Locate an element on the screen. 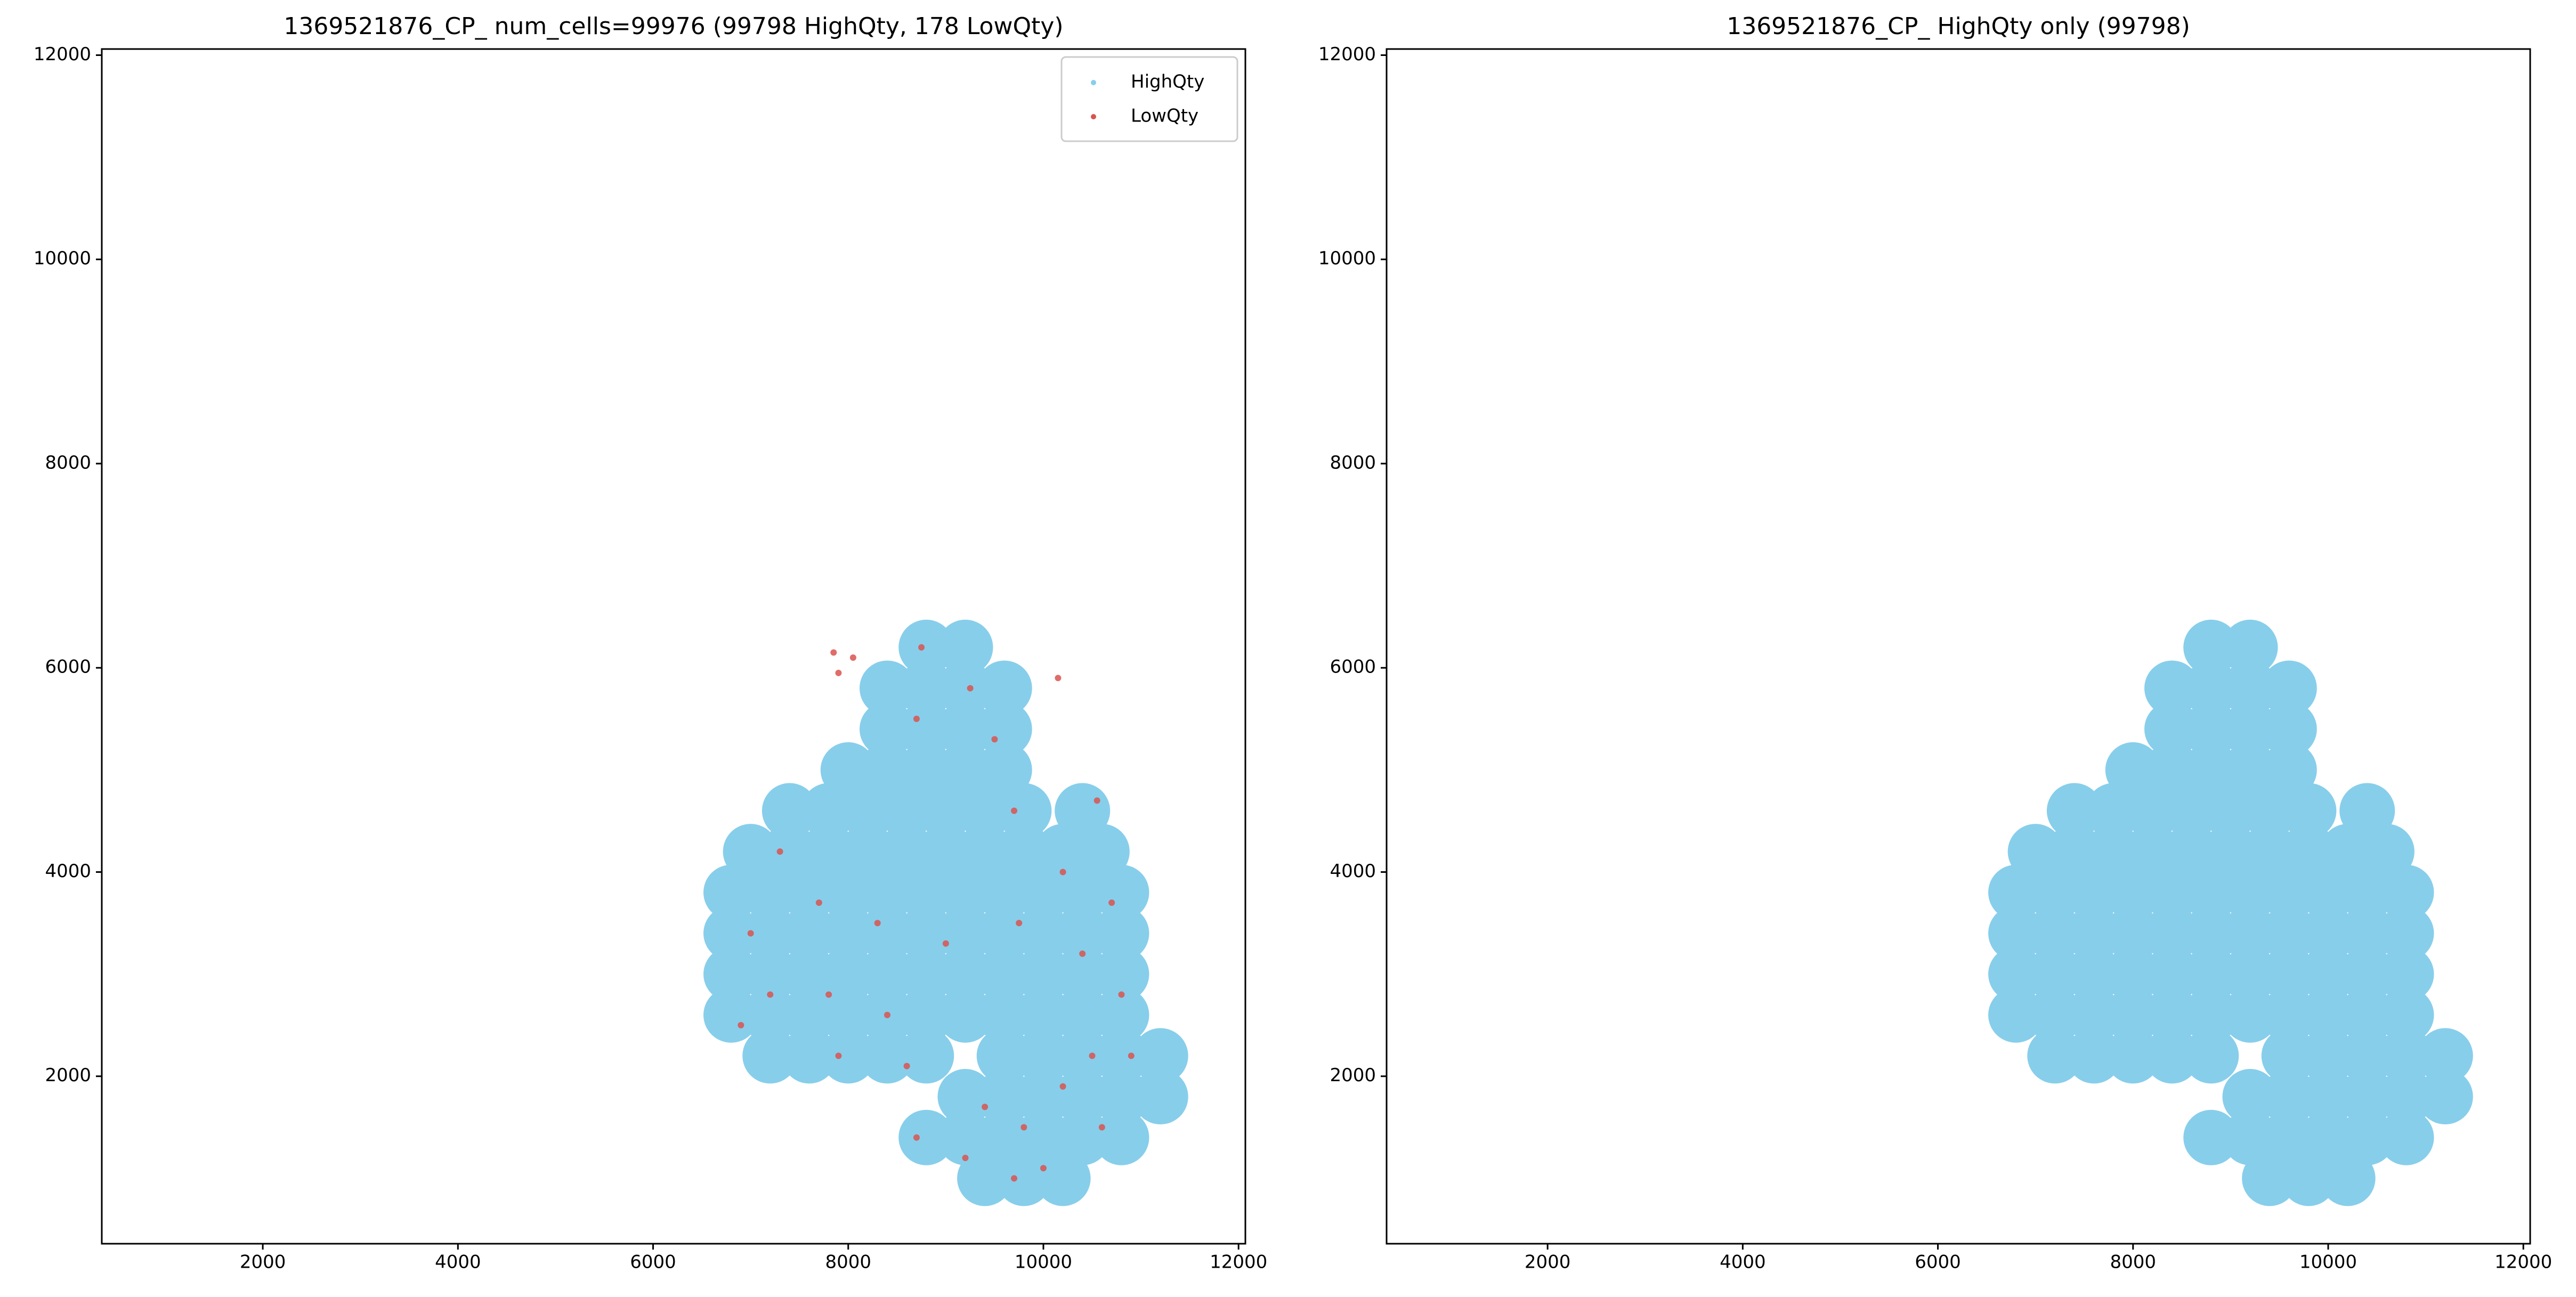  series is located at coordinates (2230, 912).